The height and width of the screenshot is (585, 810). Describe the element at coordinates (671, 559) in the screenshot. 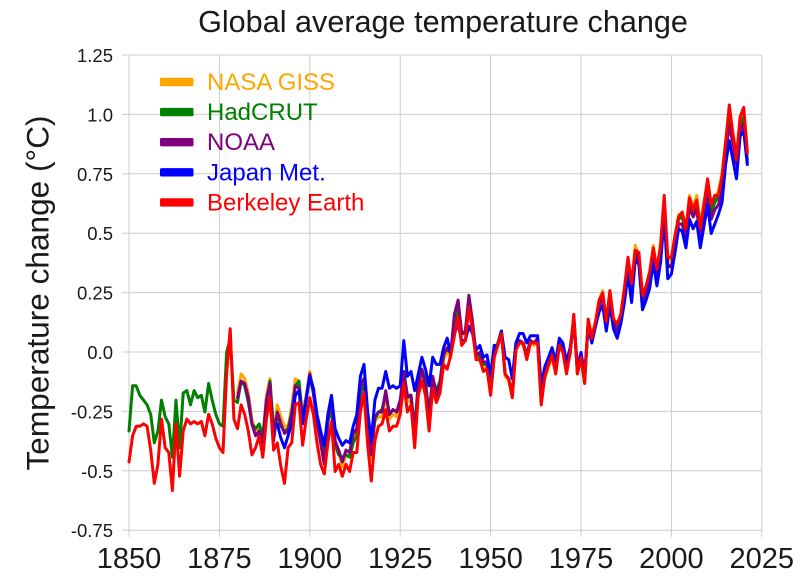

I see `svg-text: 2000` at that location.